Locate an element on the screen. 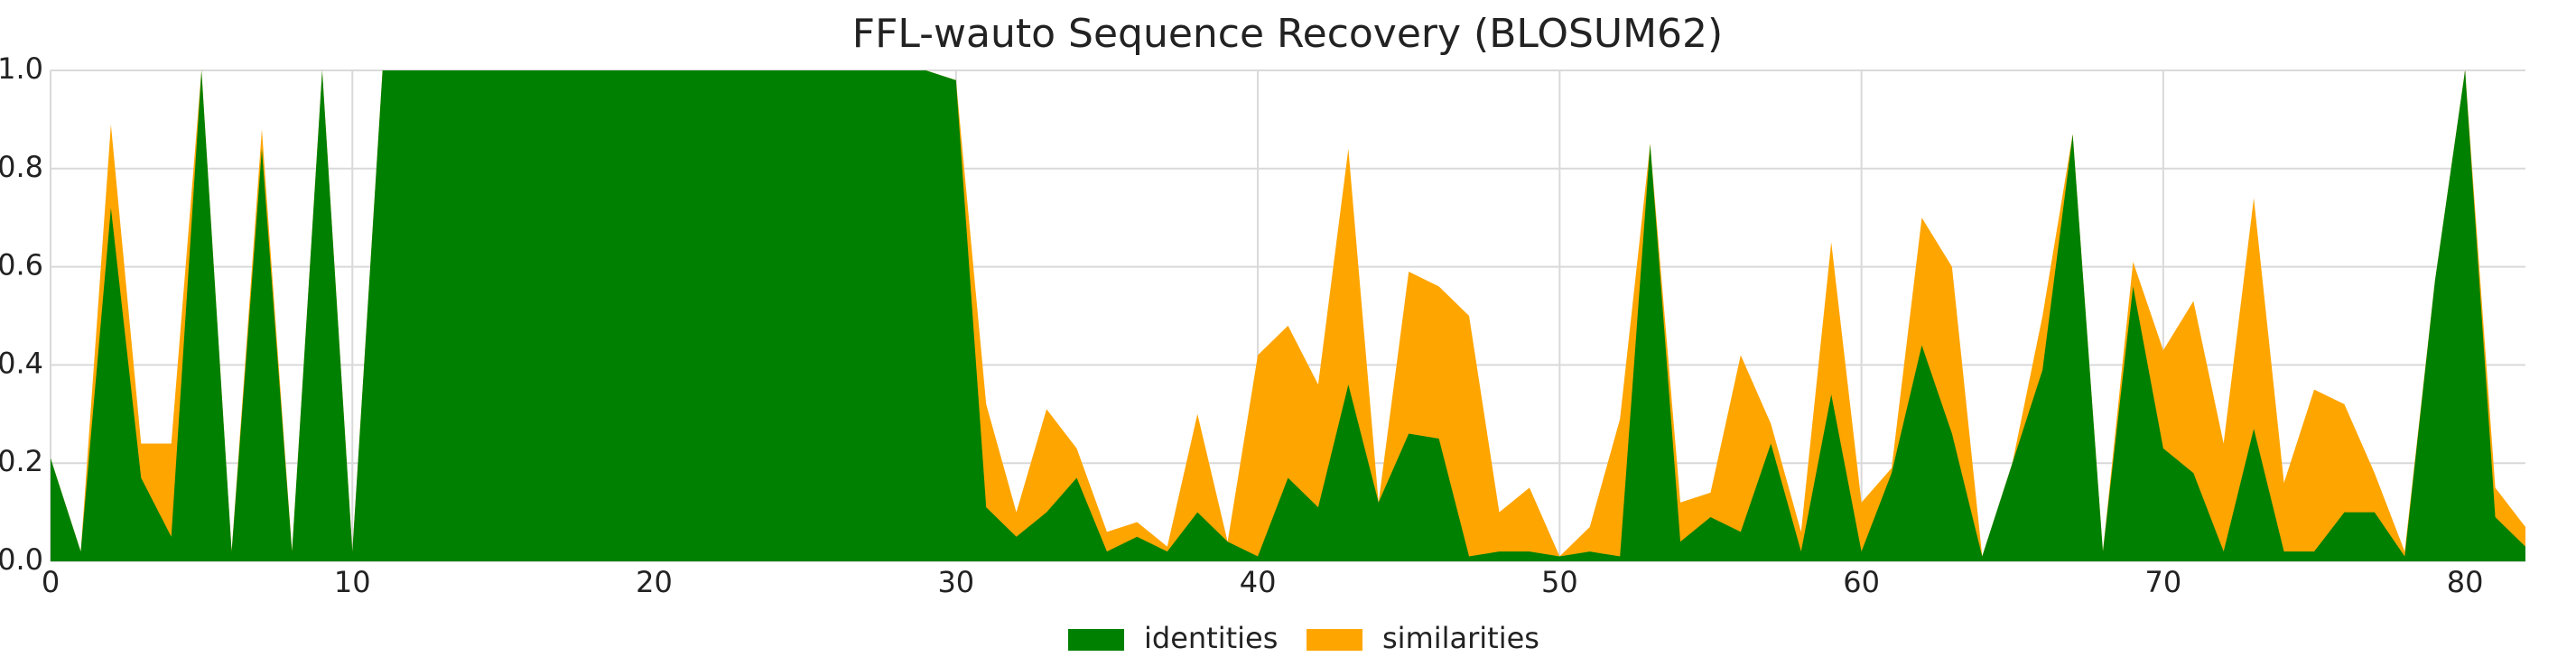 This screenshot has height=657, width=2576. x-tick-label-6: 60 is located at coordinates (1861, 582).